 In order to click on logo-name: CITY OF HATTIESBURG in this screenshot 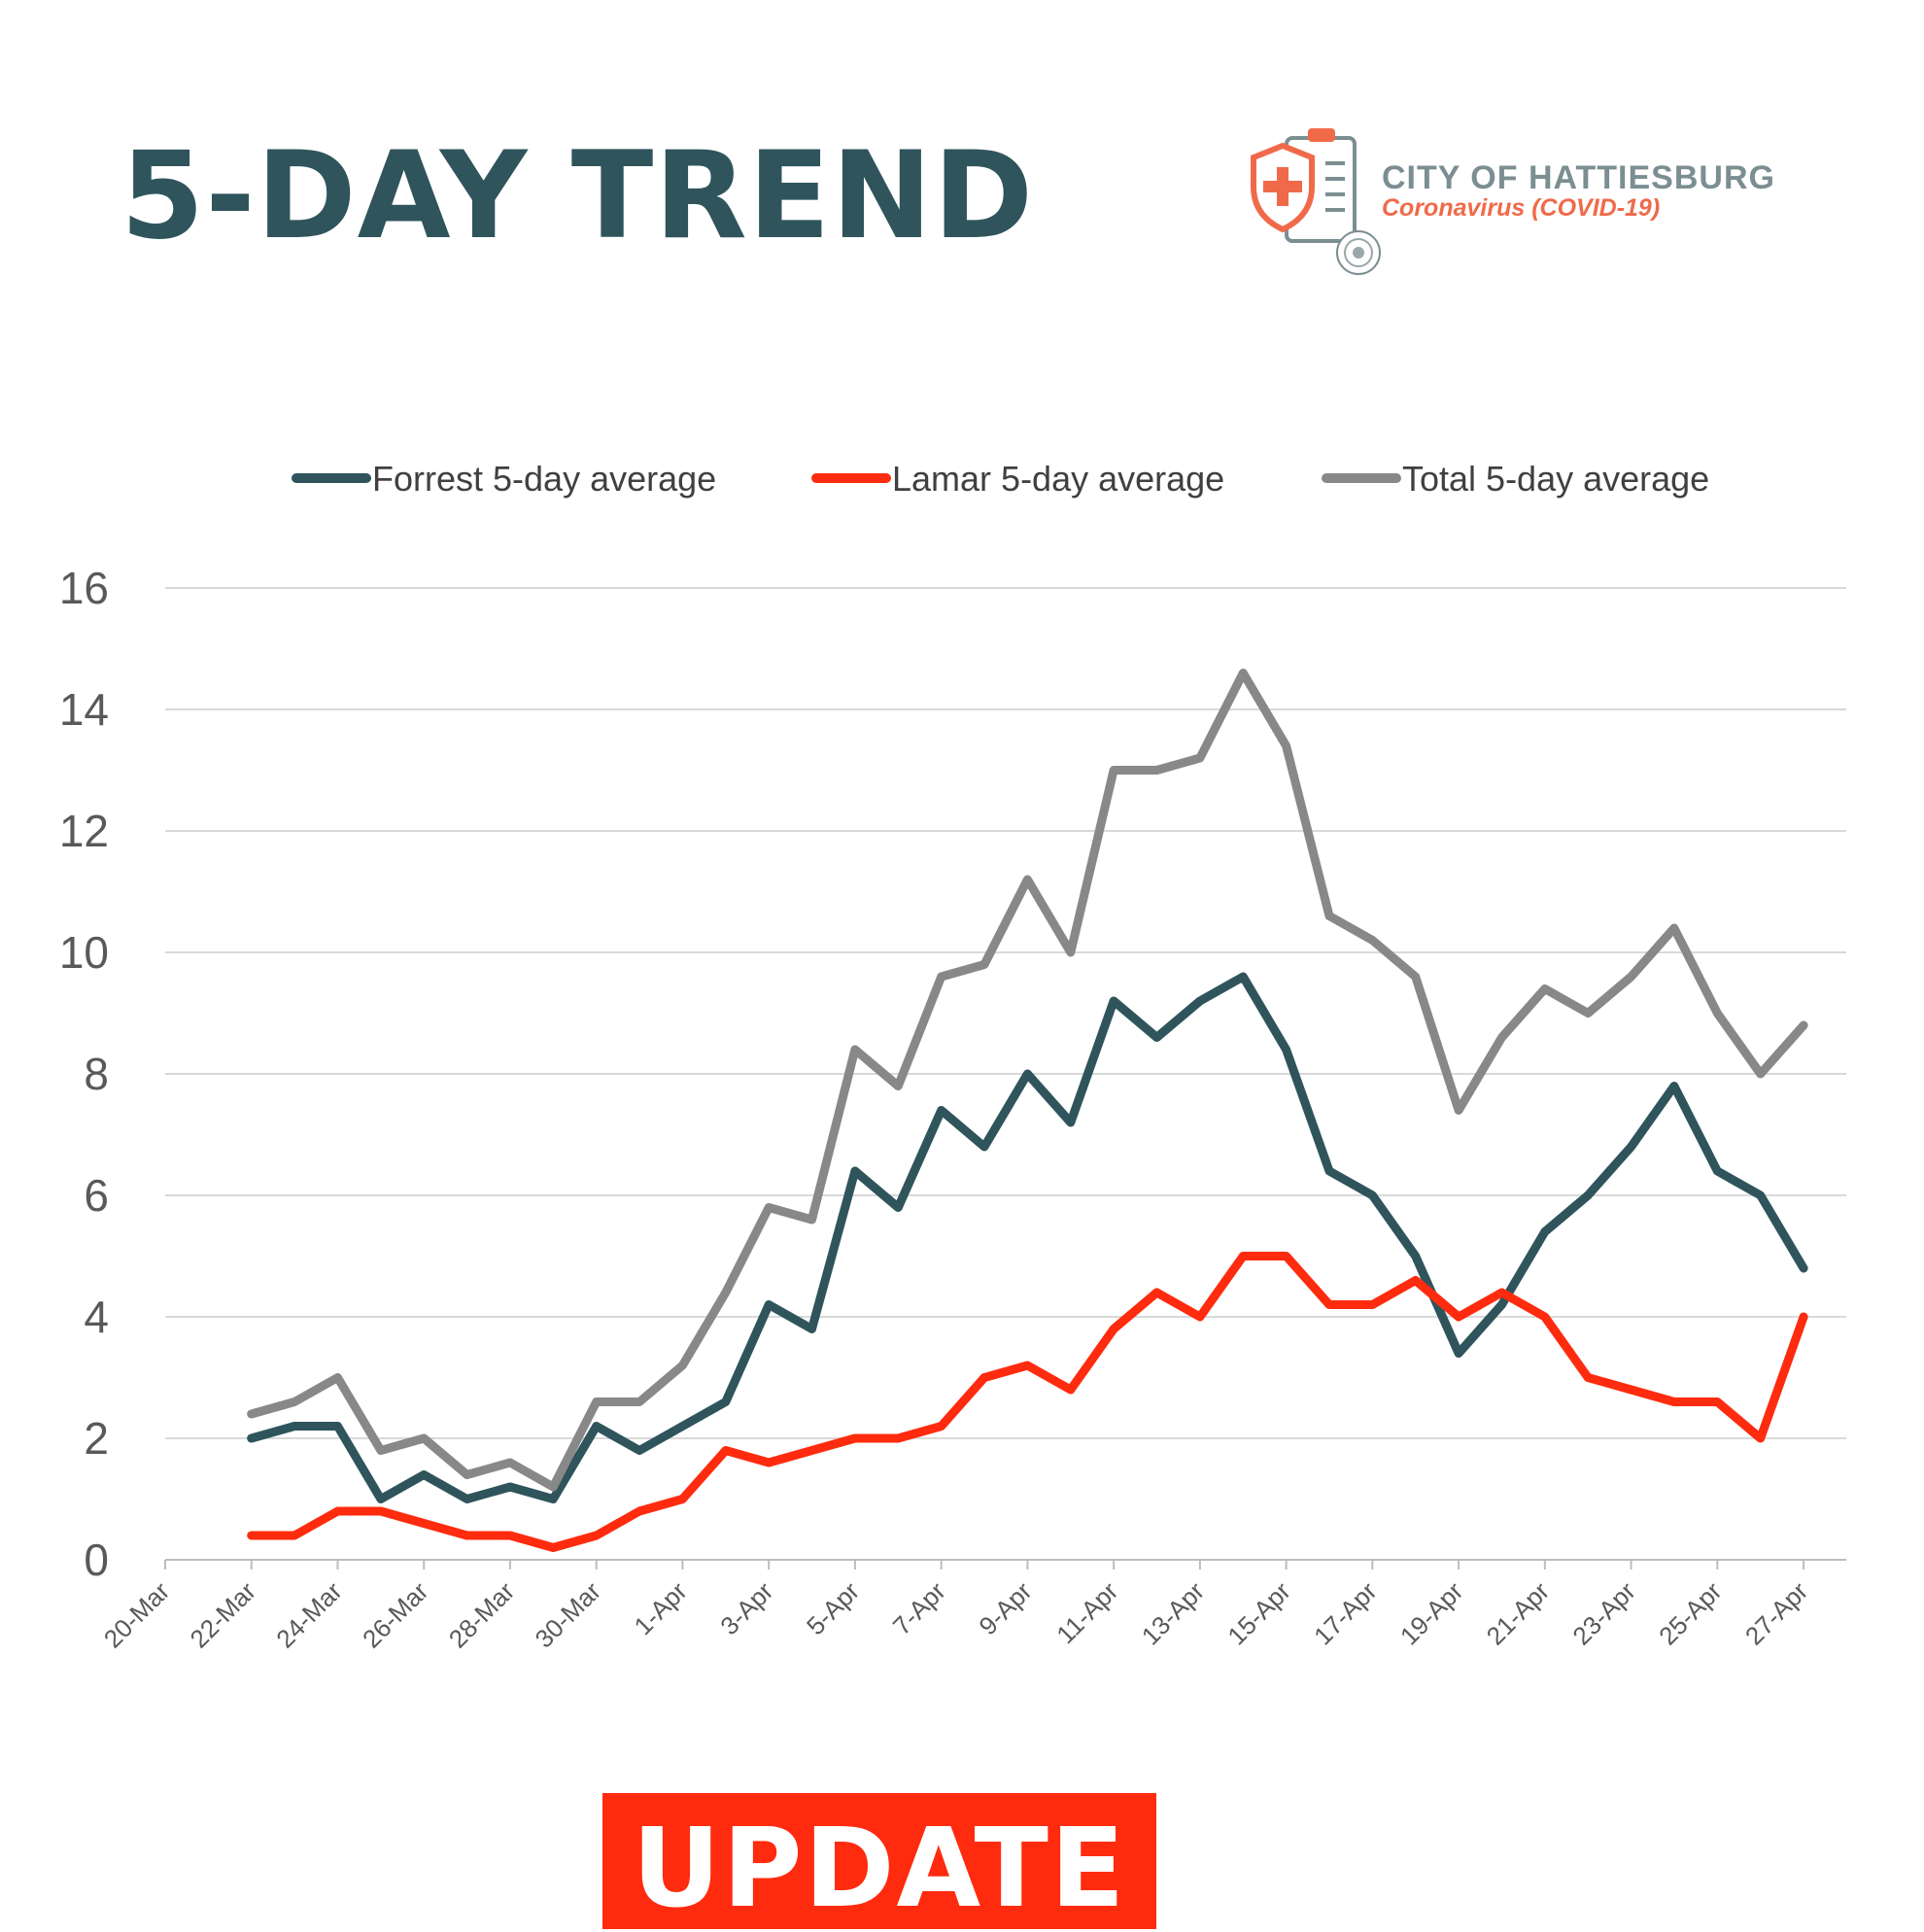, I will do `click(1578, 177)`.